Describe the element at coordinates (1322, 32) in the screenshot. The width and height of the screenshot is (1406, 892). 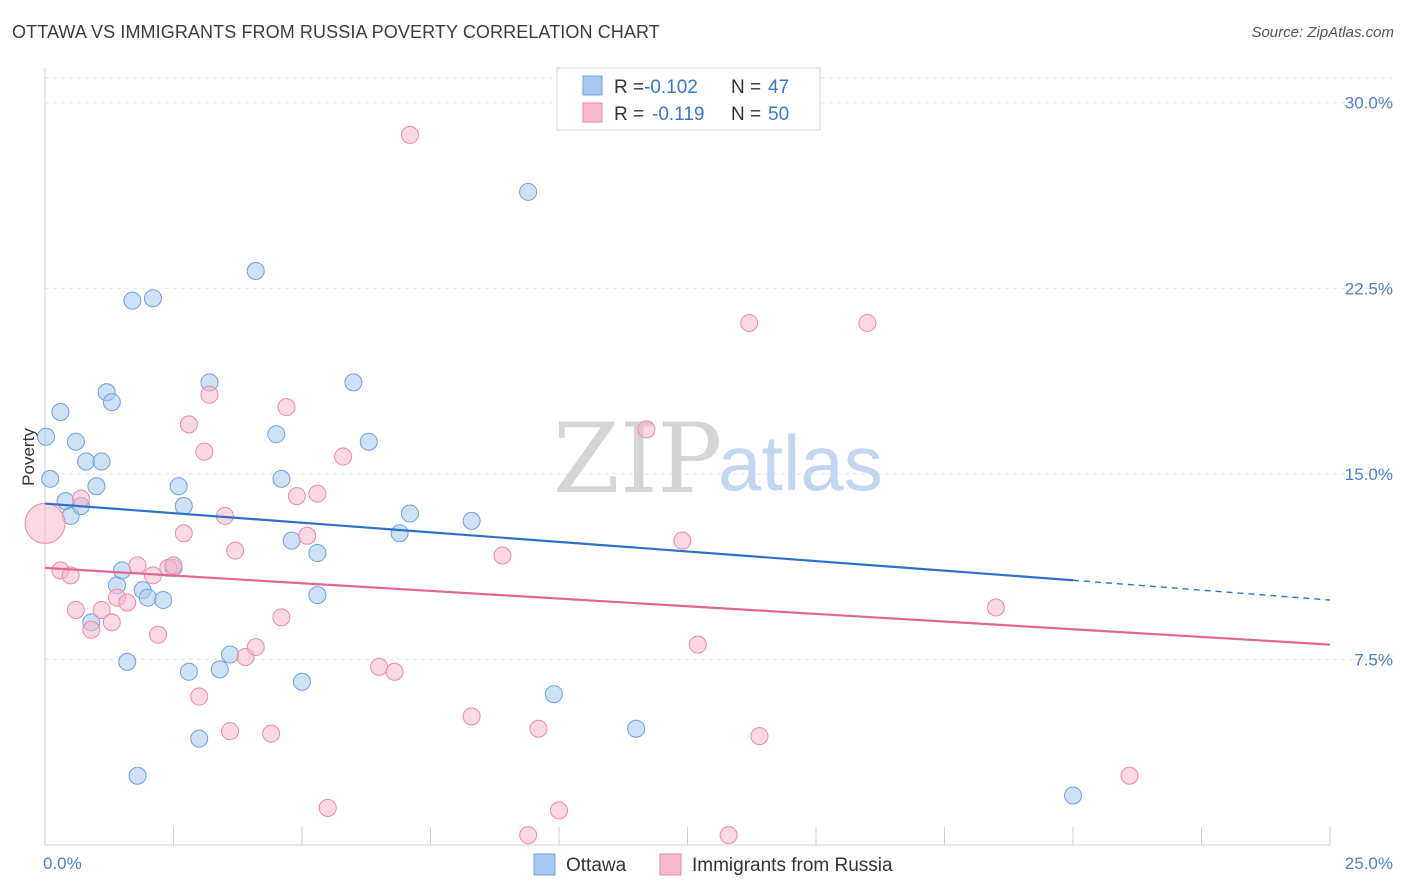
I see `source-credit: Source: ZipAtlas.com` at that location.